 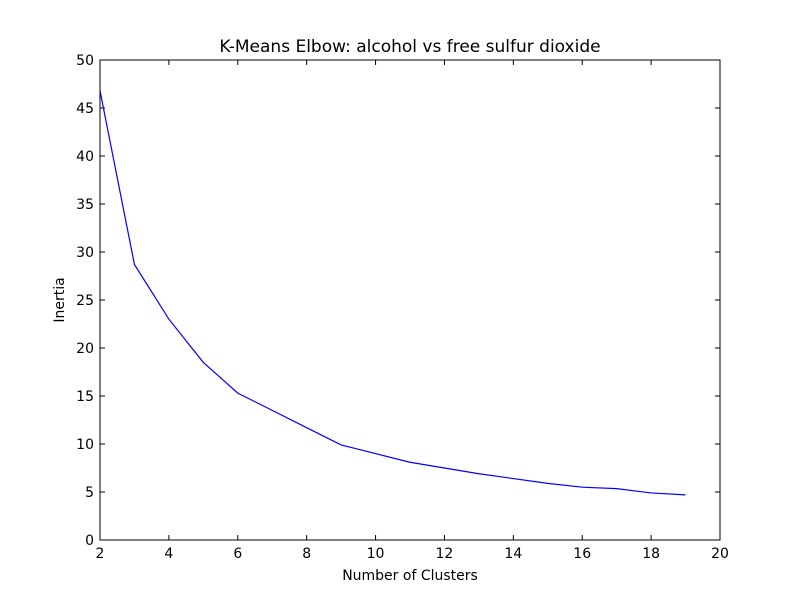 I want to click on x-tick-label: 2, so click(x=100, y=554).